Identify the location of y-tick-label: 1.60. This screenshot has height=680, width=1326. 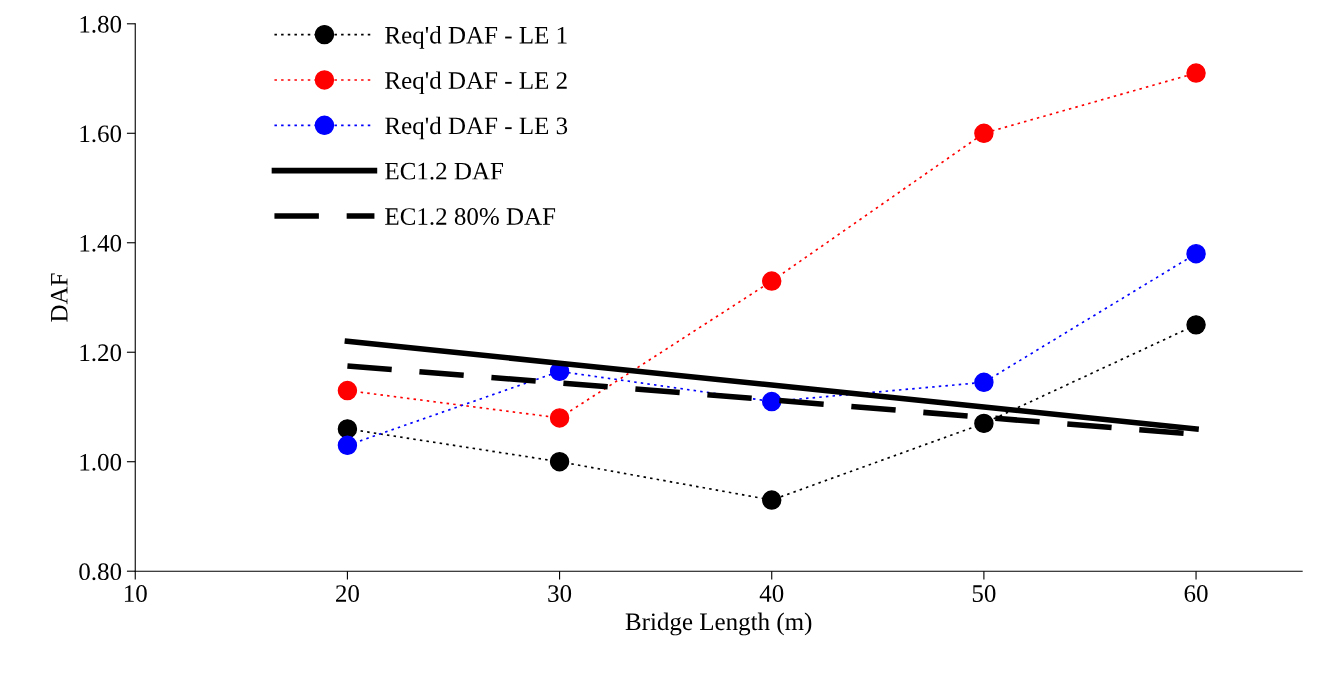
(101, 134).